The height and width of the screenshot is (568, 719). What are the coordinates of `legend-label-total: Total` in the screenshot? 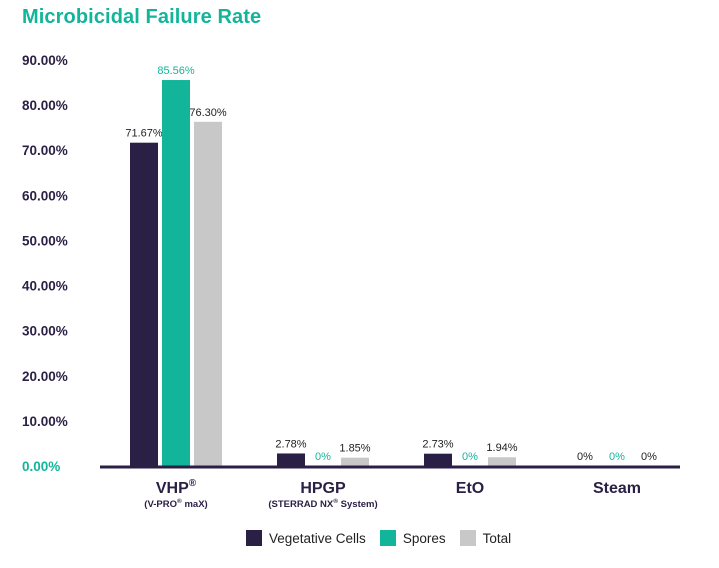 It's located at (497, 538).